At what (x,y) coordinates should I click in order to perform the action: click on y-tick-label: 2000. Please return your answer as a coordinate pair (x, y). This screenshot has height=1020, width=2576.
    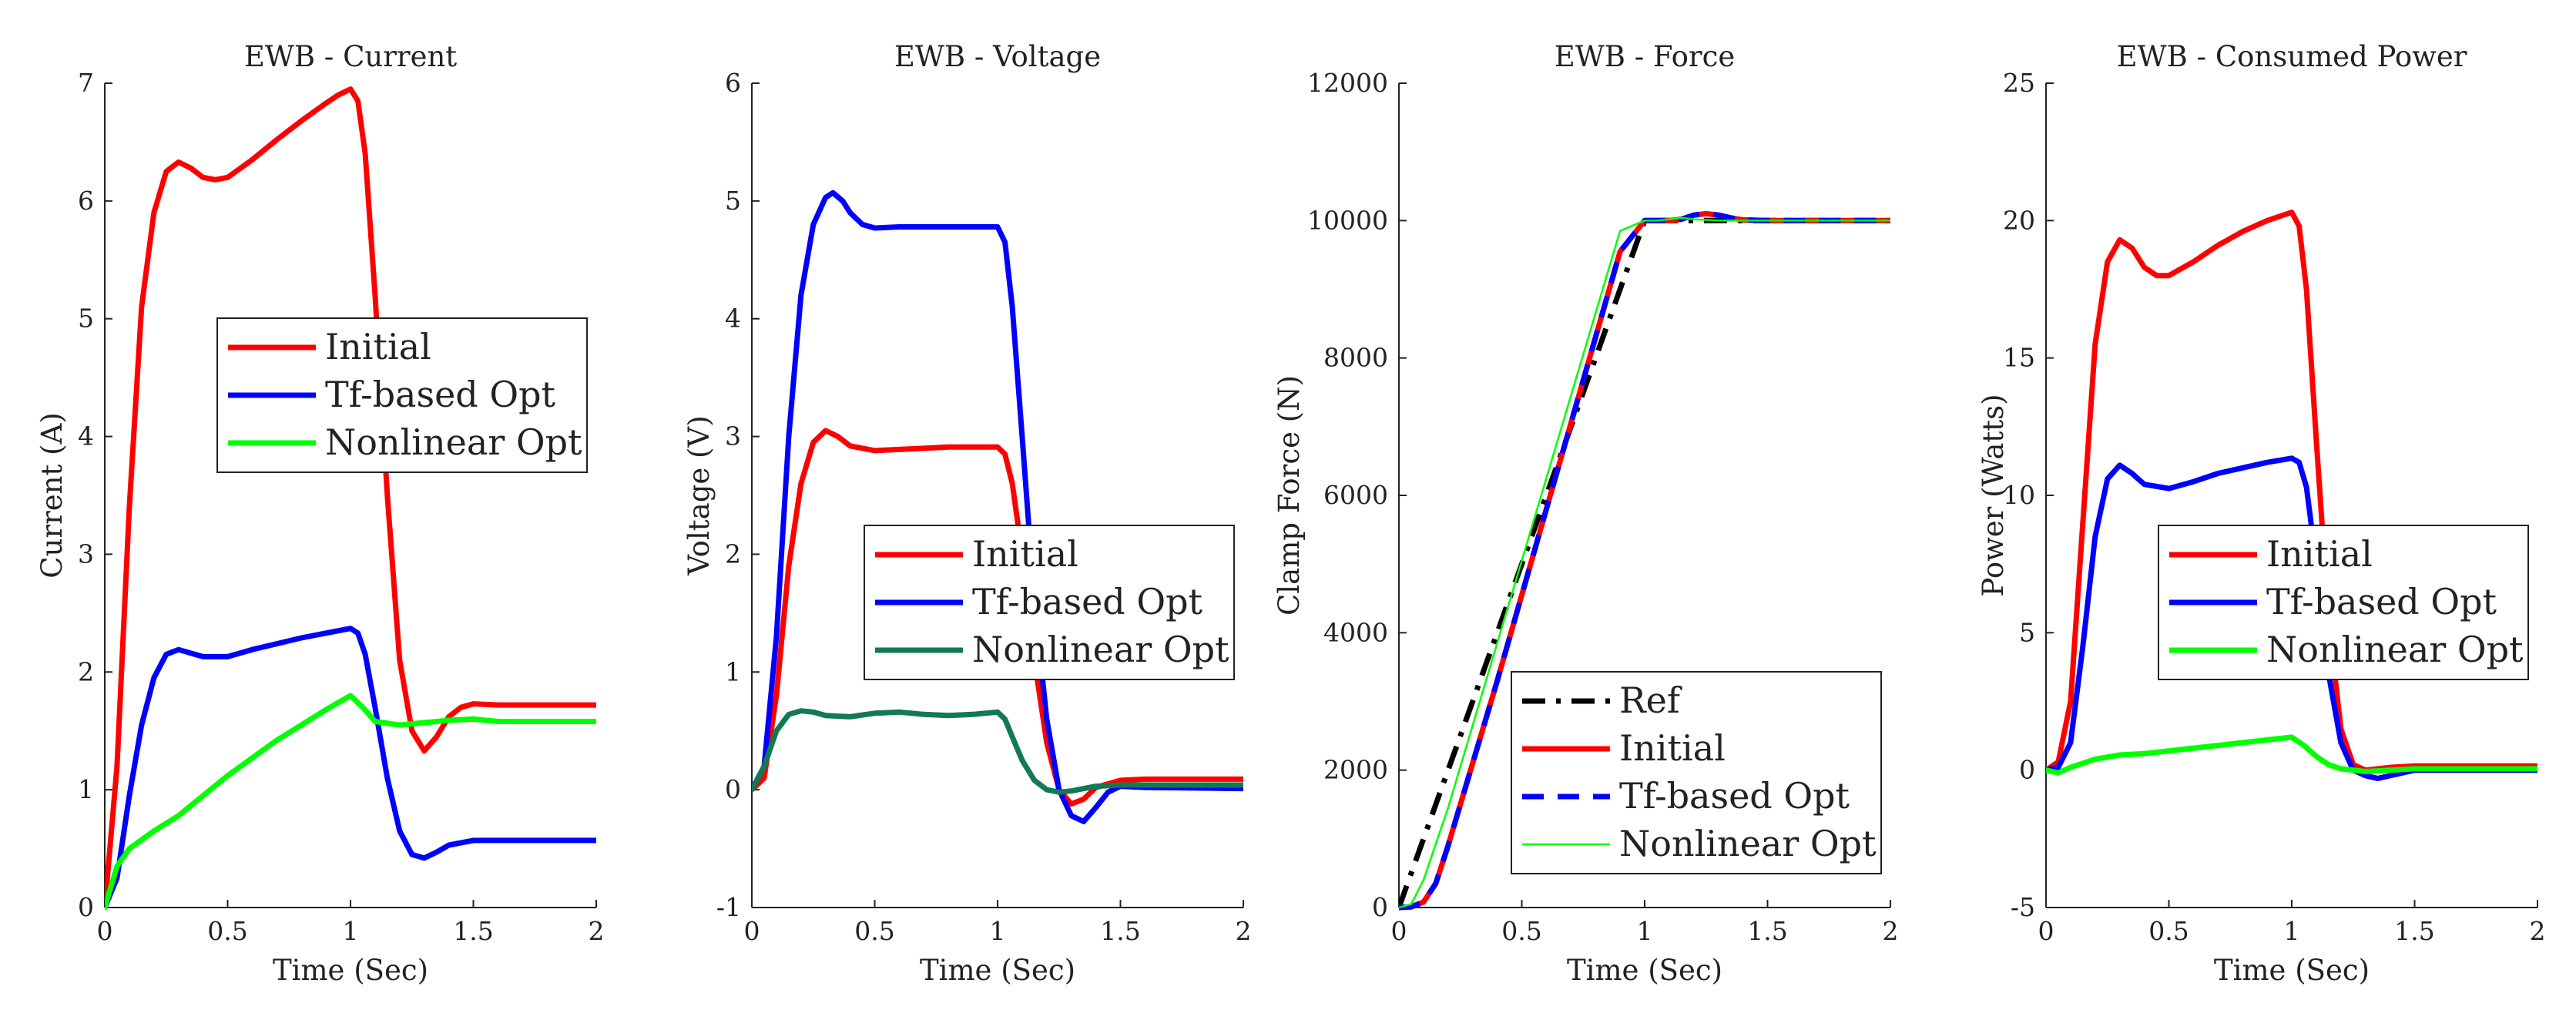
    Looking at the image, I should click on (1355, 770).